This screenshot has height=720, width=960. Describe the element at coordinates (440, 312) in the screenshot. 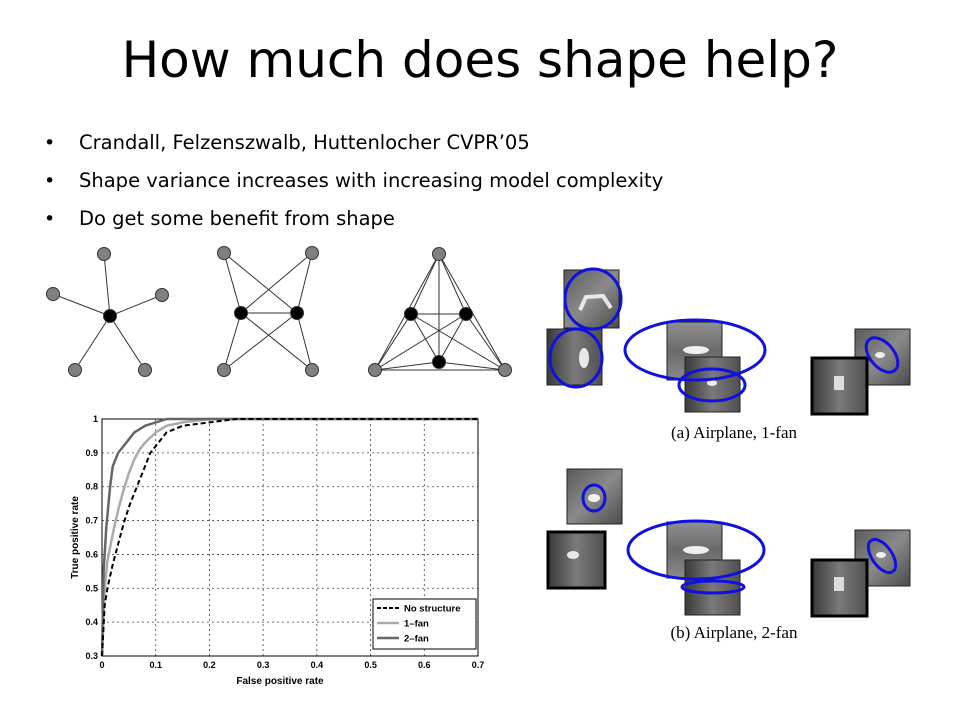

I see `two-fan-graph-diagram` at that location.